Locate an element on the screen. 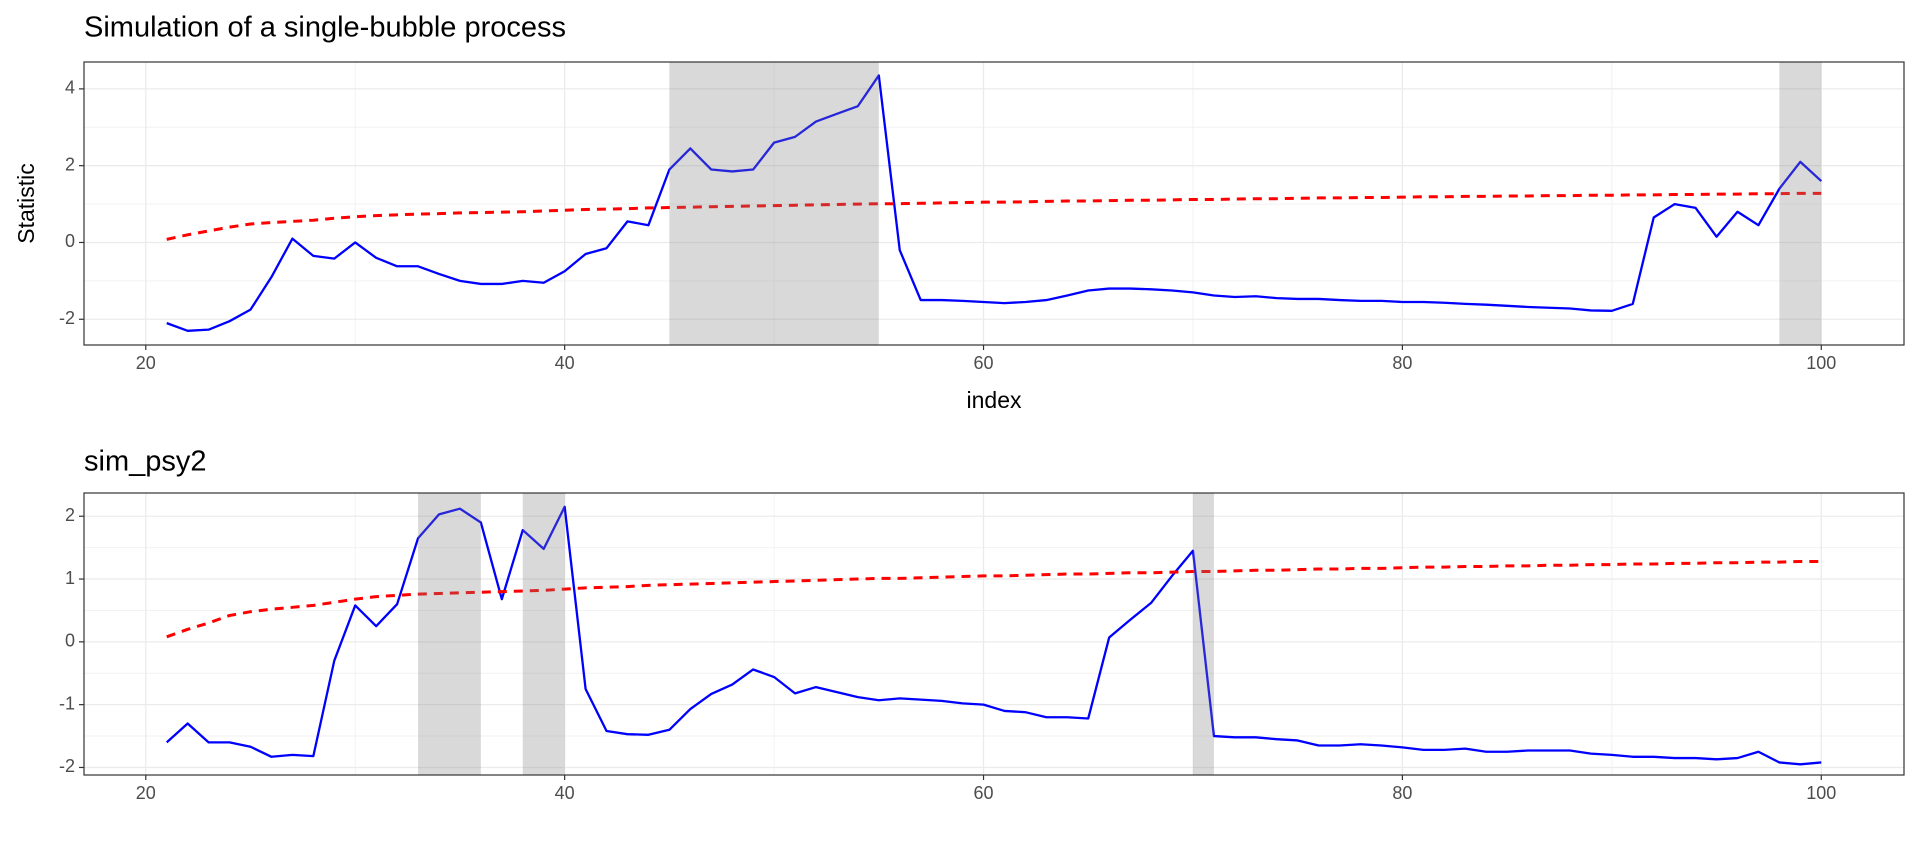  y-axis-label: Statistic is located at coordinates (26, 203).